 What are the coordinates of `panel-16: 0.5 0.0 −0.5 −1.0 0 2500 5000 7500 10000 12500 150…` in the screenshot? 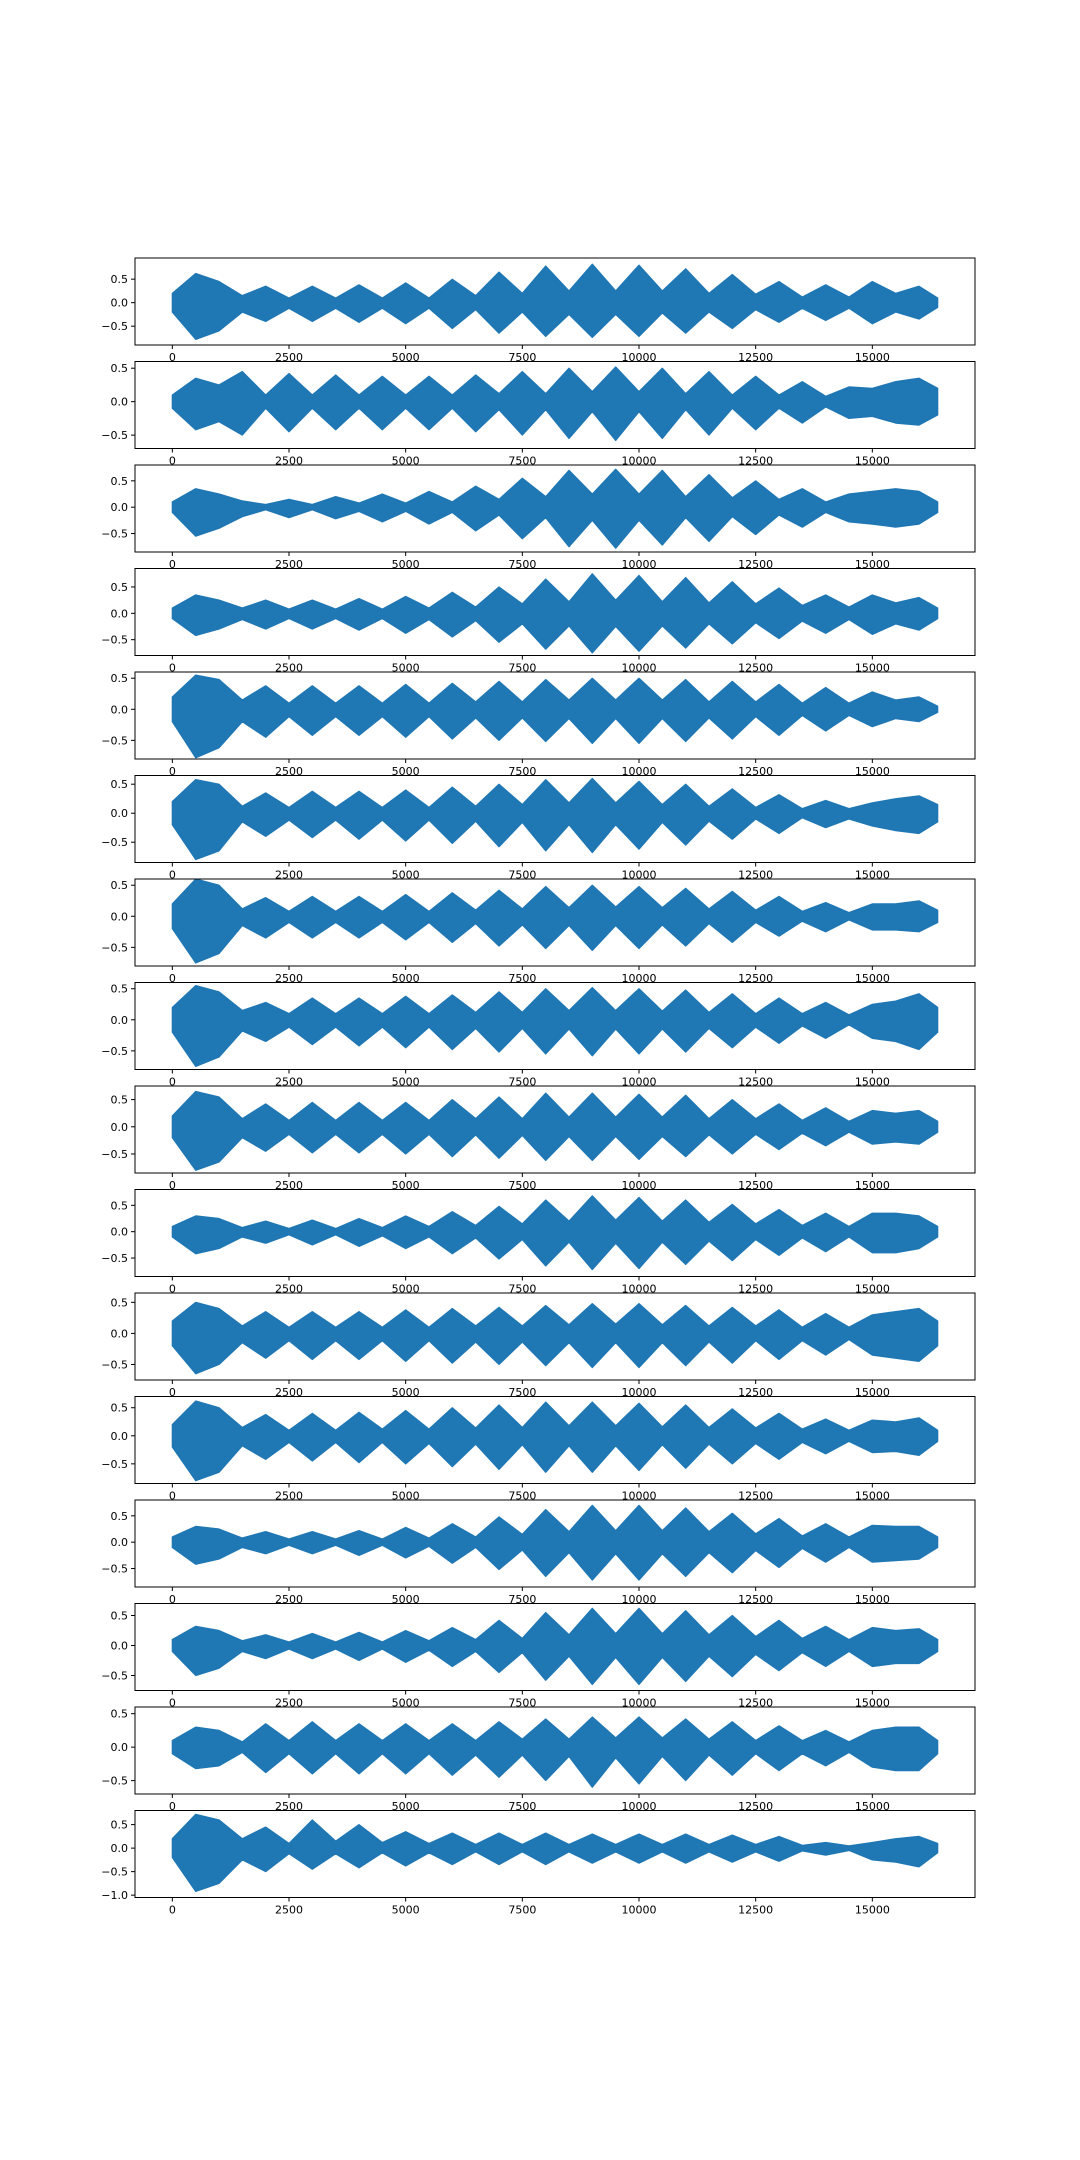 It's located at (538, 1863).